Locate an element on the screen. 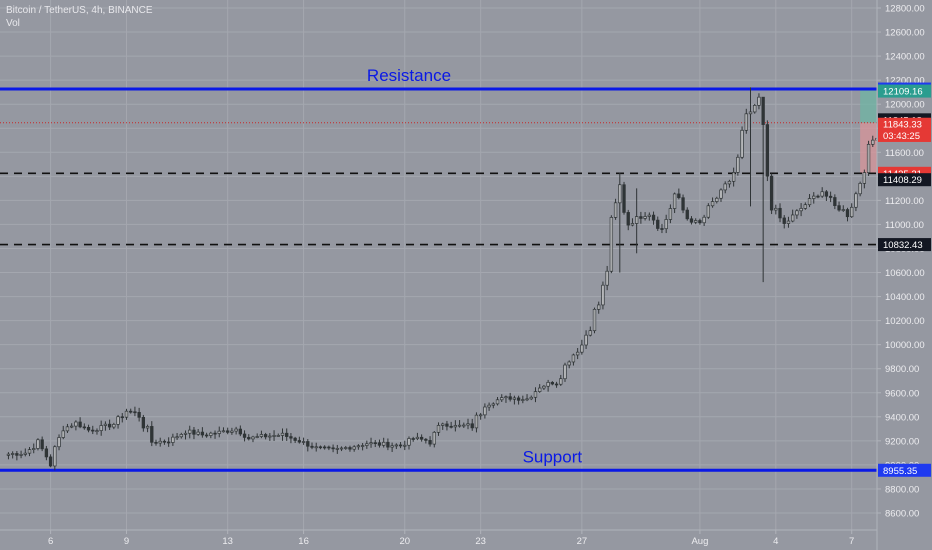  time-tick-label: 7 is located at coordinates (851, 541).